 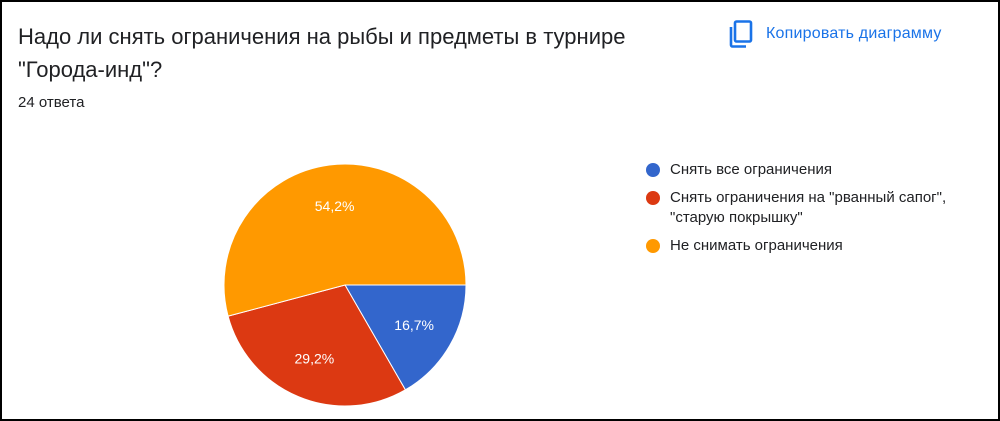 I want to click on copy-chart-label: Копировать диаграмму, so click(x=854, y=33).